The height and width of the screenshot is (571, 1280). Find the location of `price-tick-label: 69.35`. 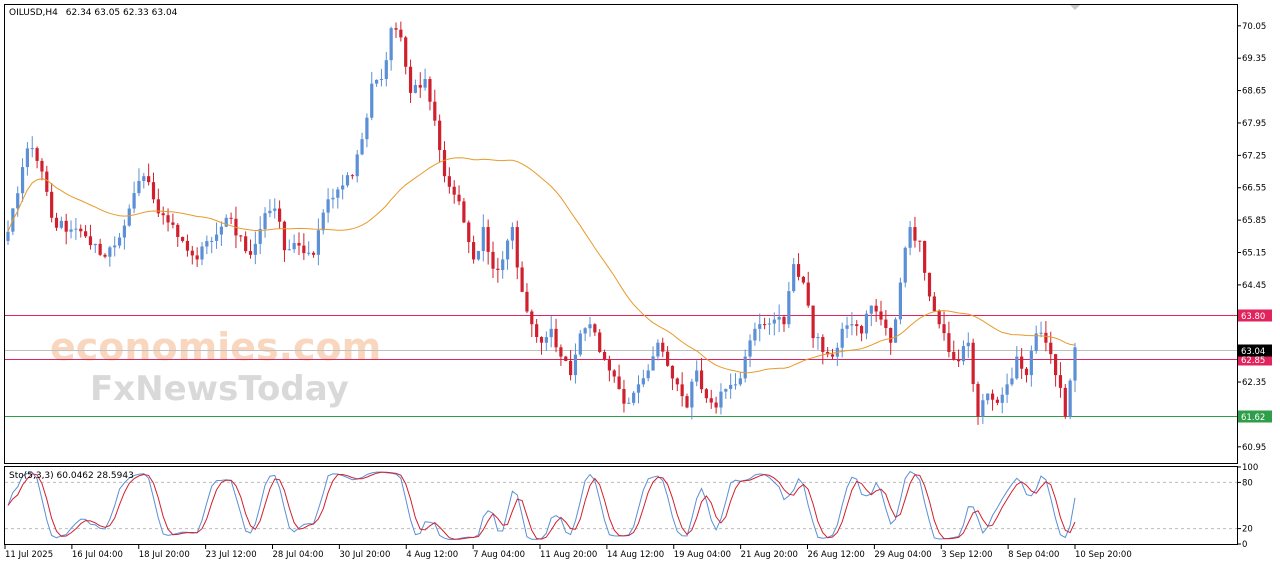

price-tick-label: 69.35 is located at coordinates (1254, 59).